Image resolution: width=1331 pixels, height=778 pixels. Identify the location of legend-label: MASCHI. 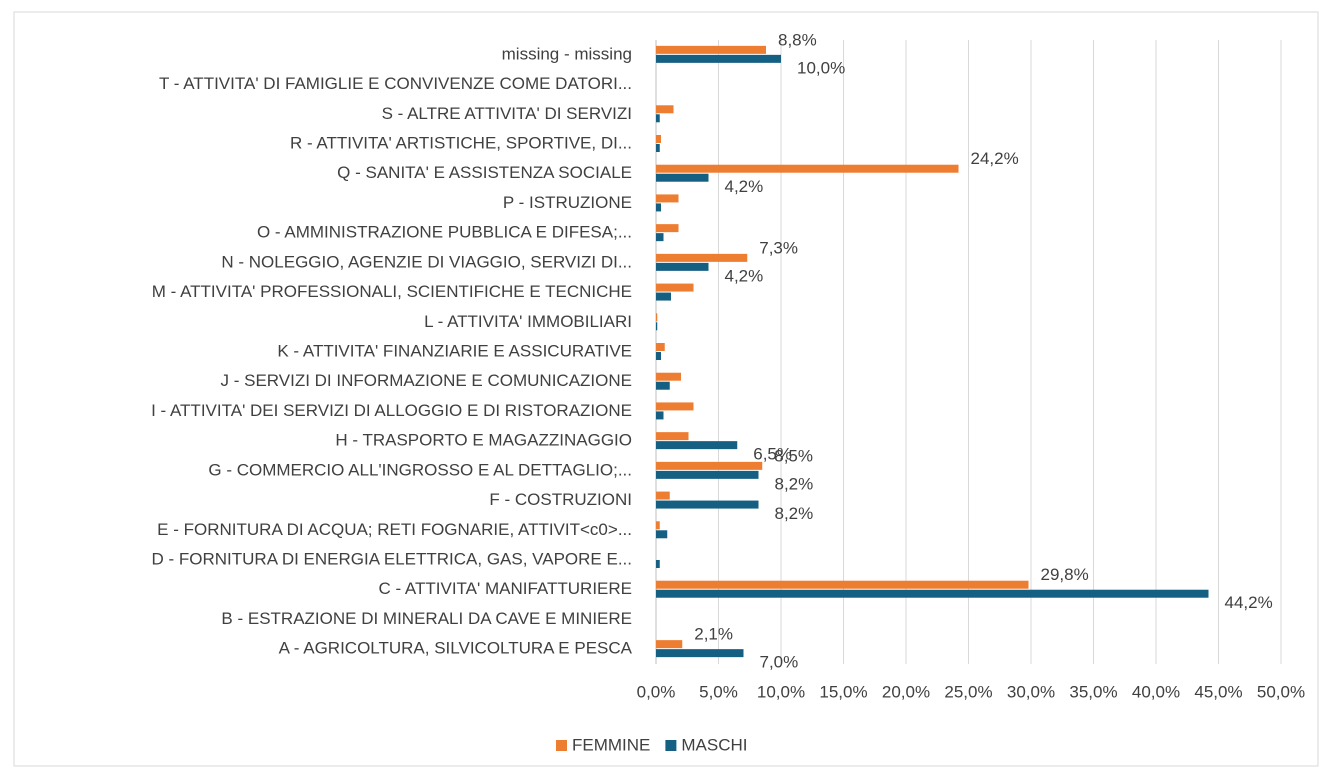
(714, 744).